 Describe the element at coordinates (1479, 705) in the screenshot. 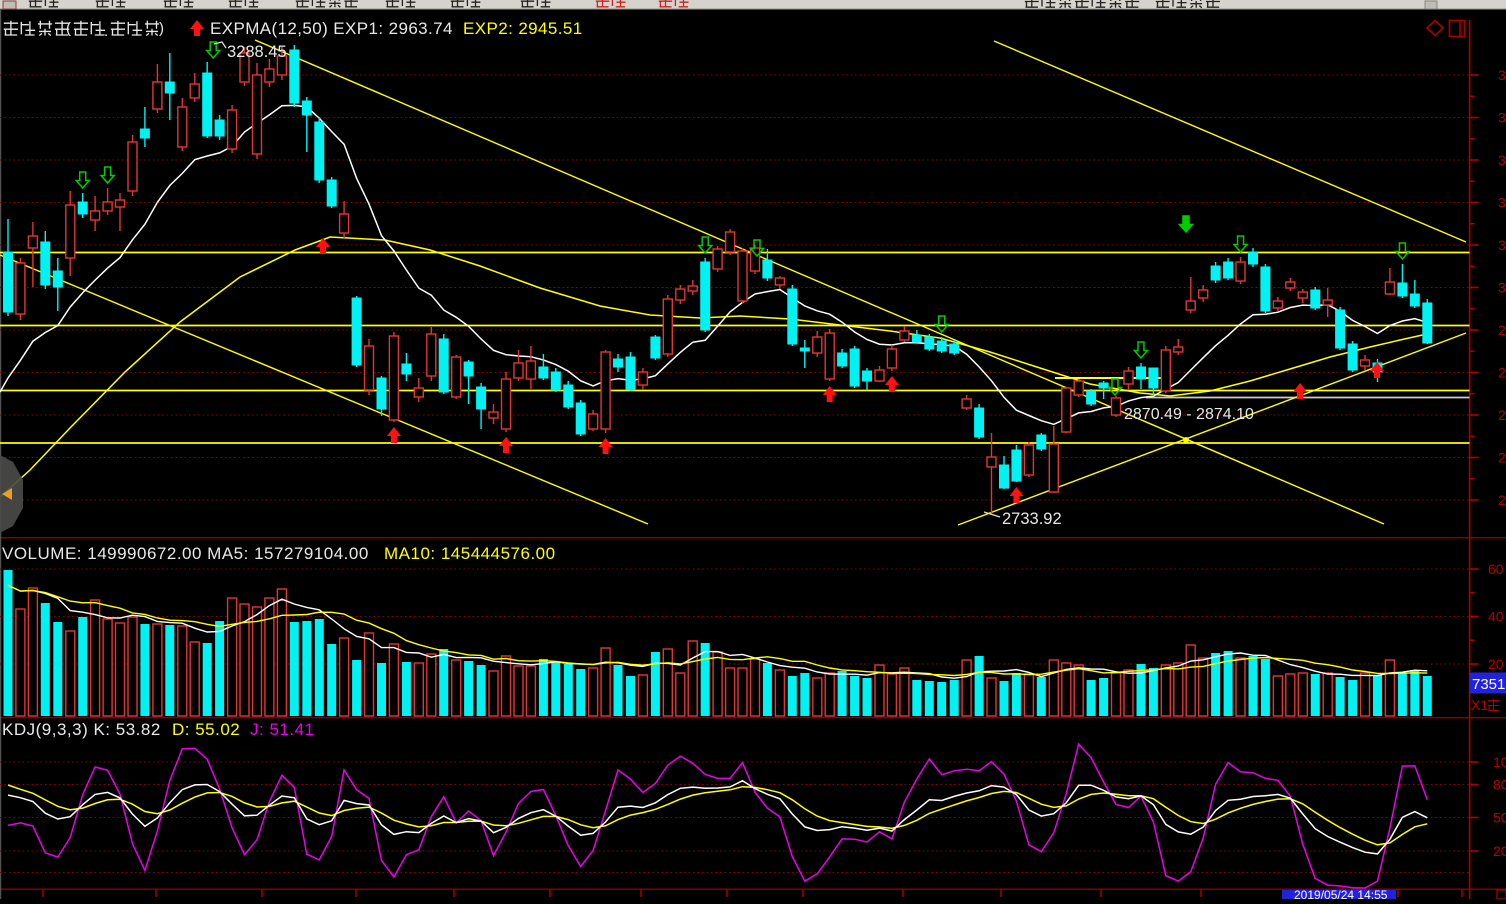

I see `svg-text: X1` at that location.